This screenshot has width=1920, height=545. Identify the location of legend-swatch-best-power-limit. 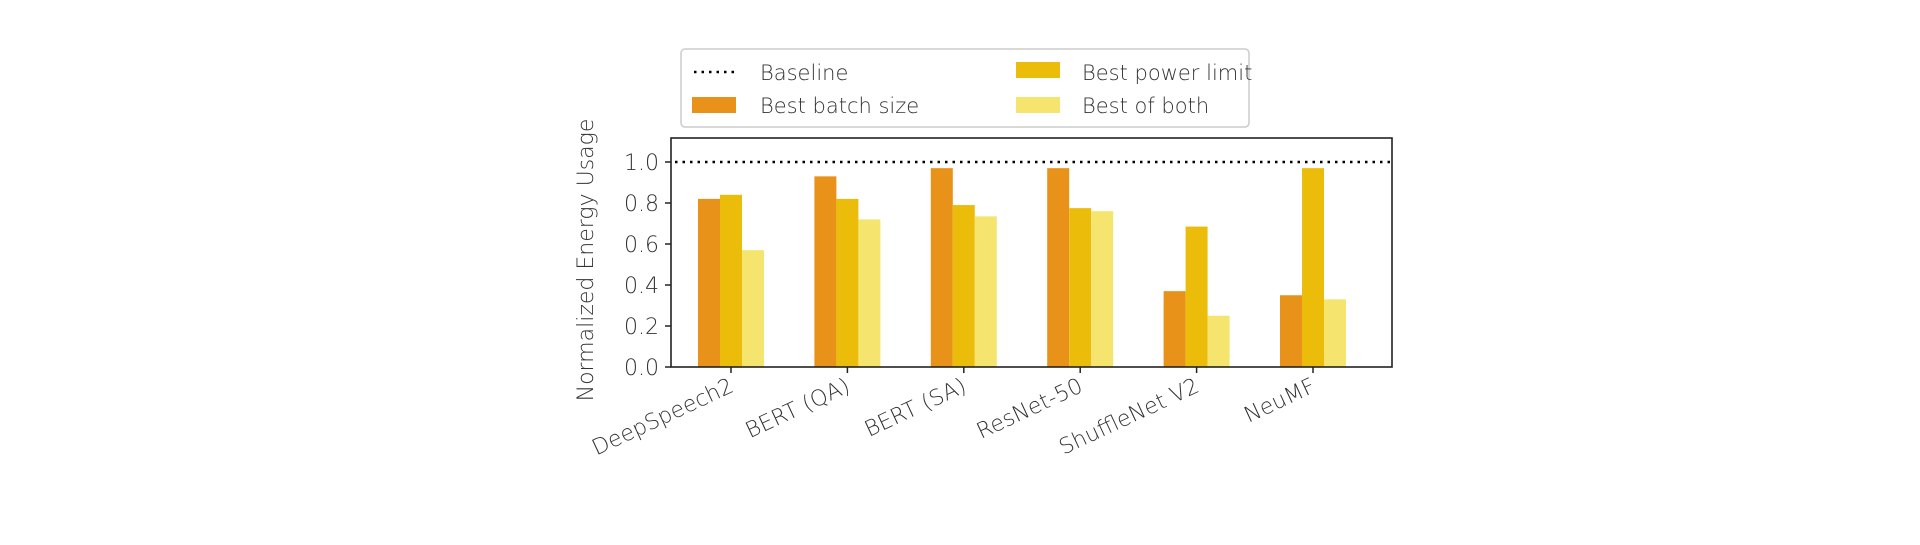
(1038, 70).